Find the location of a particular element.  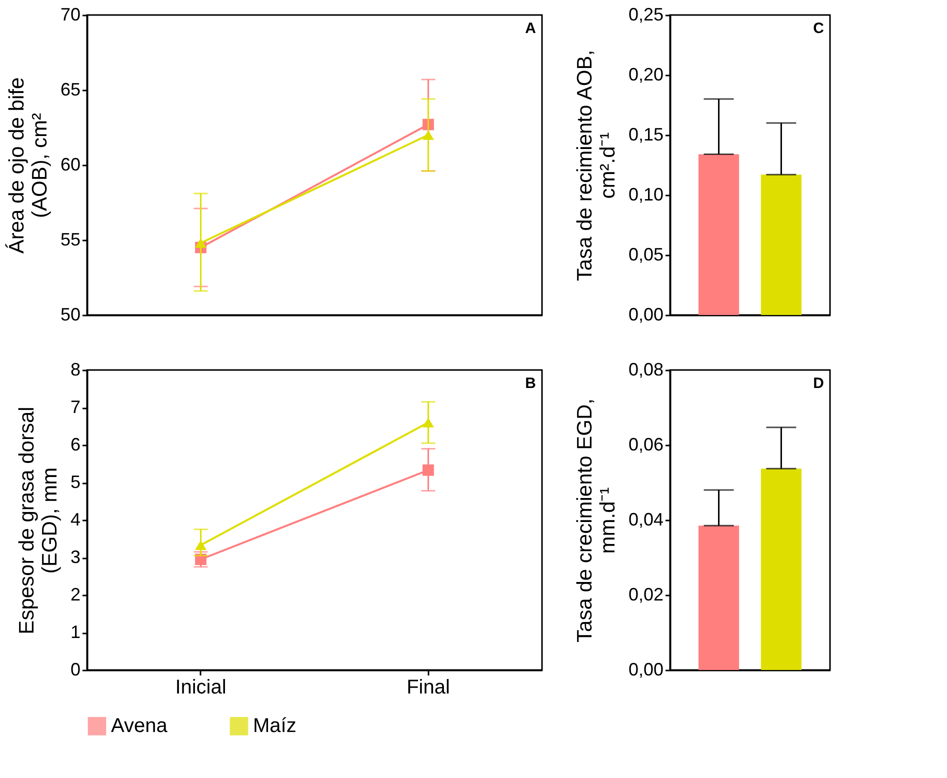

y-tick-label: 0,25 is located at coordinates (646, 14).